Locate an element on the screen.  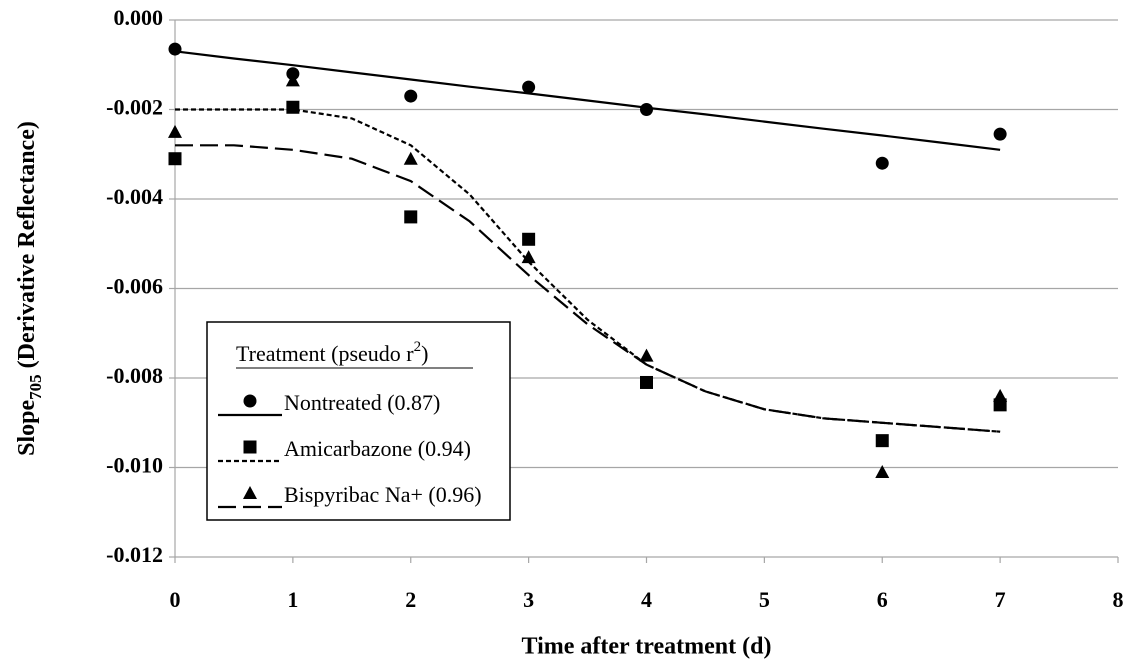
legend-title-part: 2 is located at coordinates (418, 347).